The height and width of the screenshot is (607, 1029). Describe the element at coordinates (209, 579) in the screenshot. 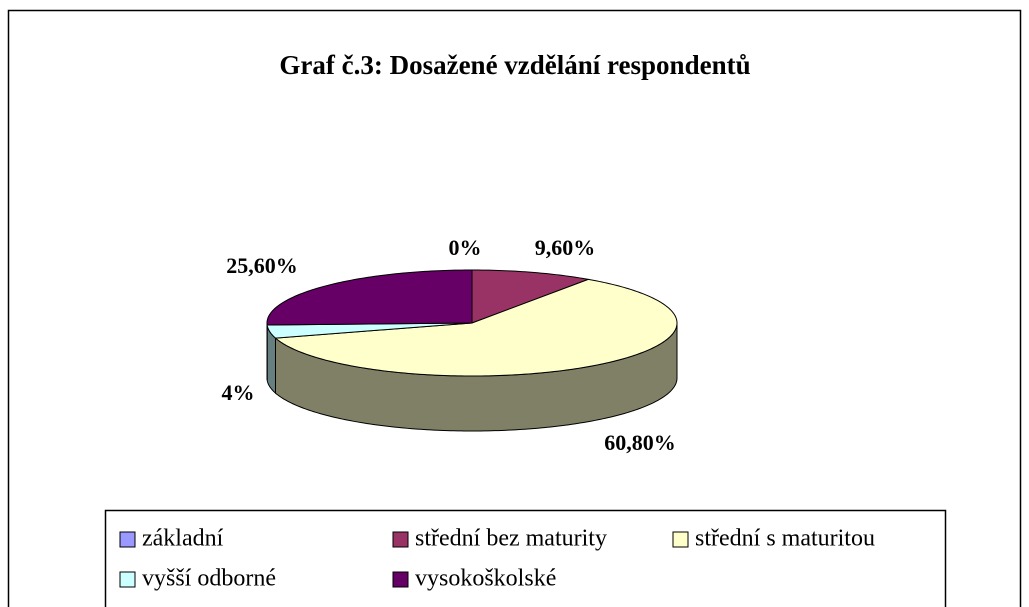

I see `legend-label: vyšší odborné` at that location.